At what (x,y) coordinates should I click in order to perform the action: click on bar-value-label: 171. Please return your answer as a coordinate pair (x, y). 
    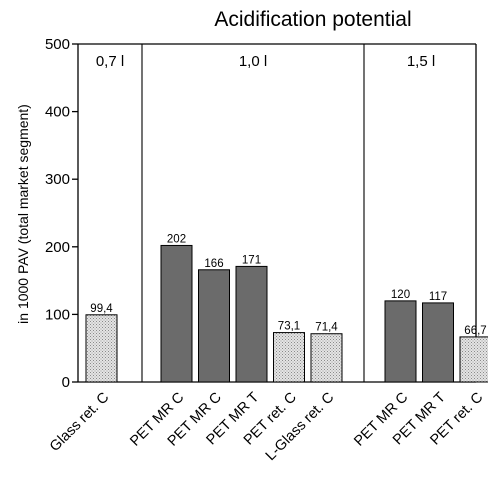
    Looking at the image, I should click on (251, 260).